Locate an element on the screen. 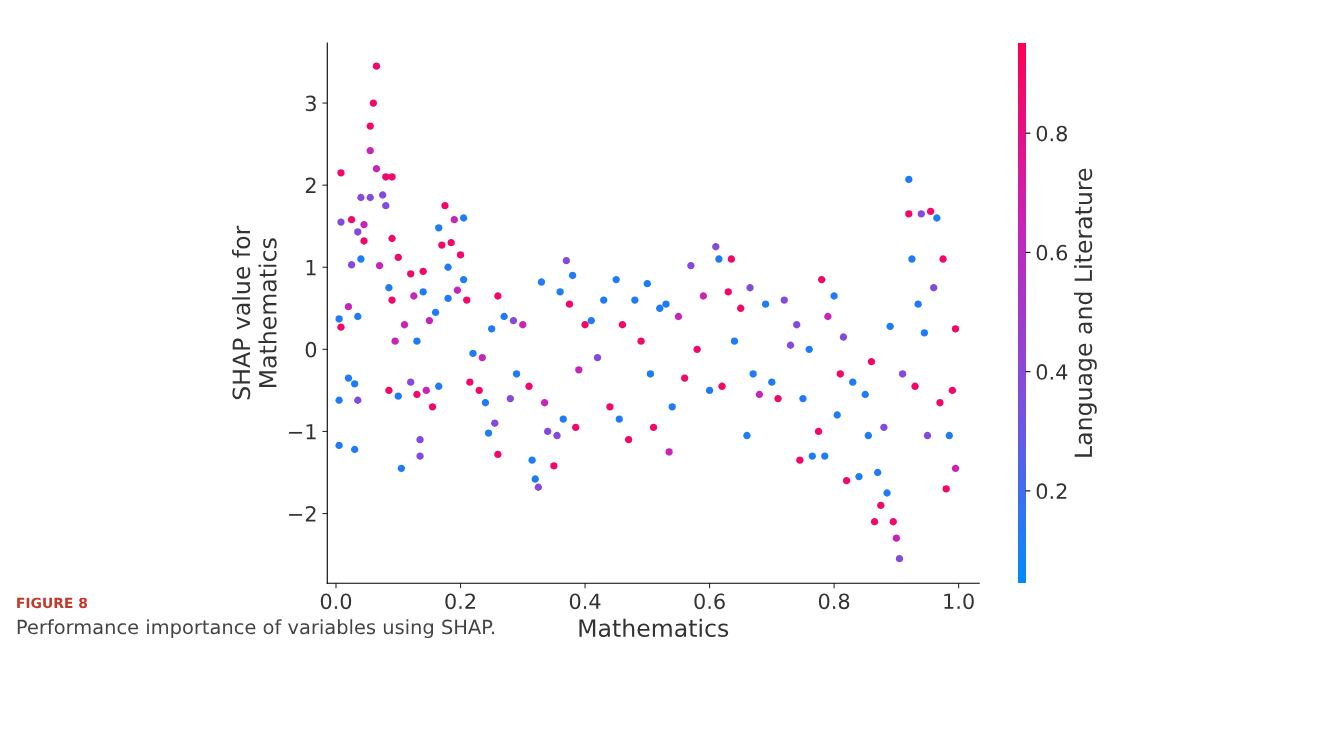 Image resolution: width=1325 pixels, height=744 pixels. y-tick-label: 1 is located at coordinates (311, 267).